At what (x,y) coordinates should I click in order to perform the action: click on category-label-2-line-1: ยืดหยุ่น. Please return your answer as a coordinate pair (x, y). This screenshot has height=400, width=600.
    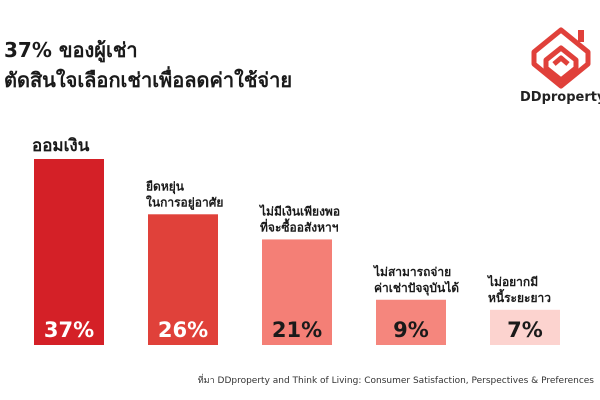
    Looking at the image, I should click on (165, 186).